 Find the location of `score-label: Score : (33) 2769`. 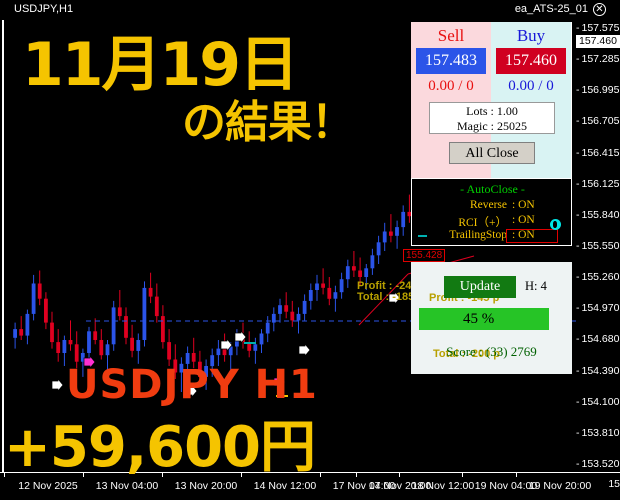

score-label: Score : (33) 2769 is located at coordinates (491, 351).